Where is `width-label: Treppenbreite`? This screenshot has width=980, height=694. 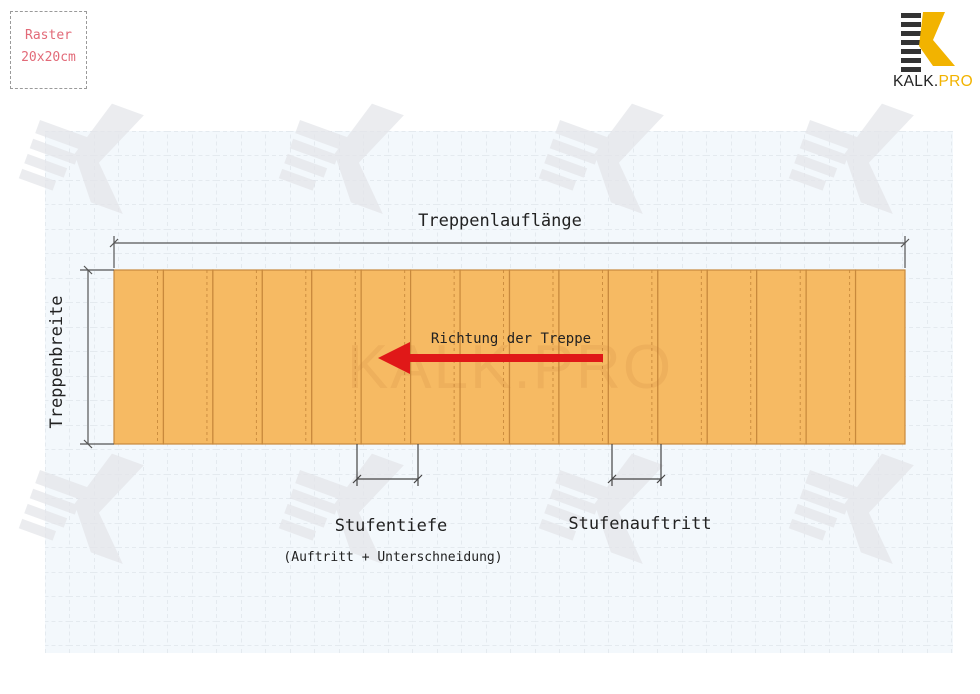 width-label: Treppenbreite is located at coordinates (57, 361).